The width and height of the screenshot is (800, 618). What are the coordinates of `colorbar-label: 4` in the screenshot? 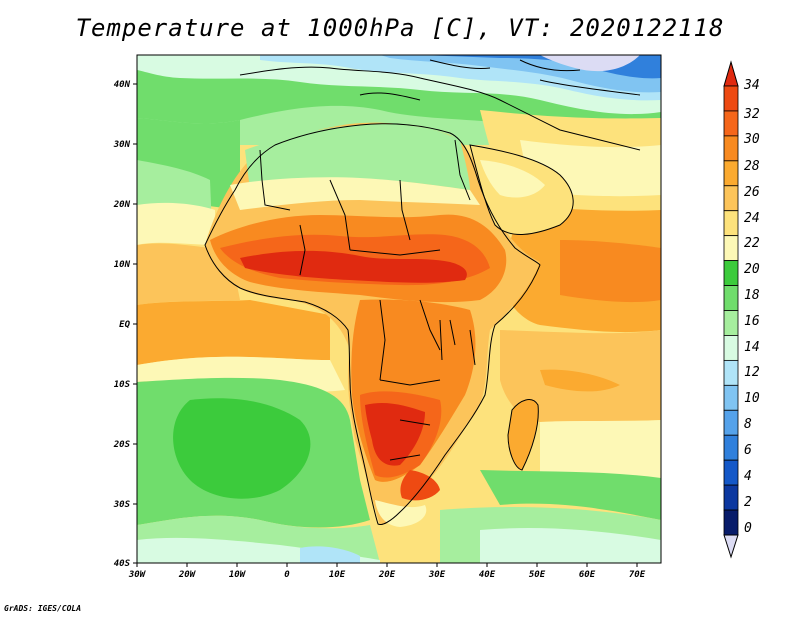 It's located at (748, 476).